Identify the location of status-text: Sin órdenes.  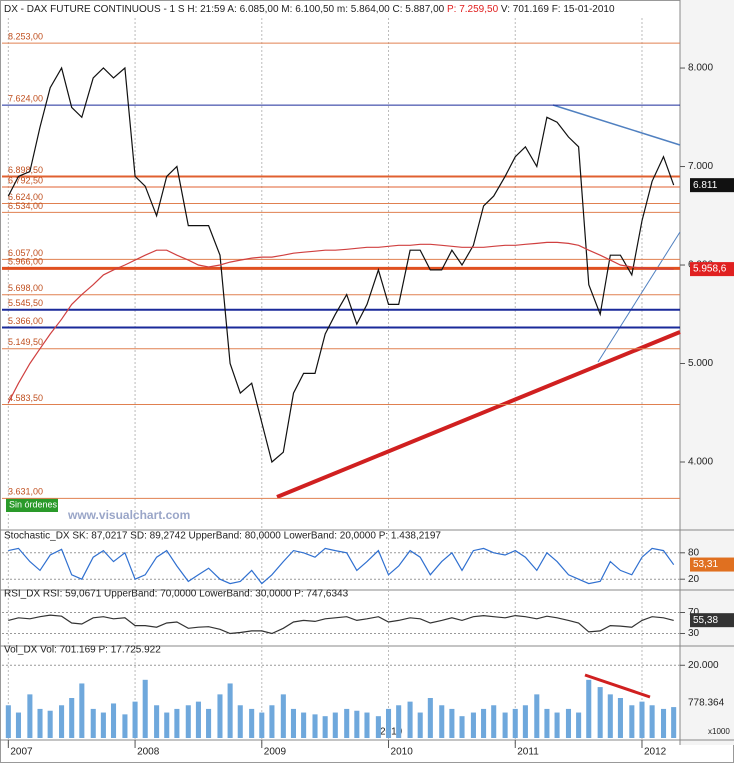
(33, 504).